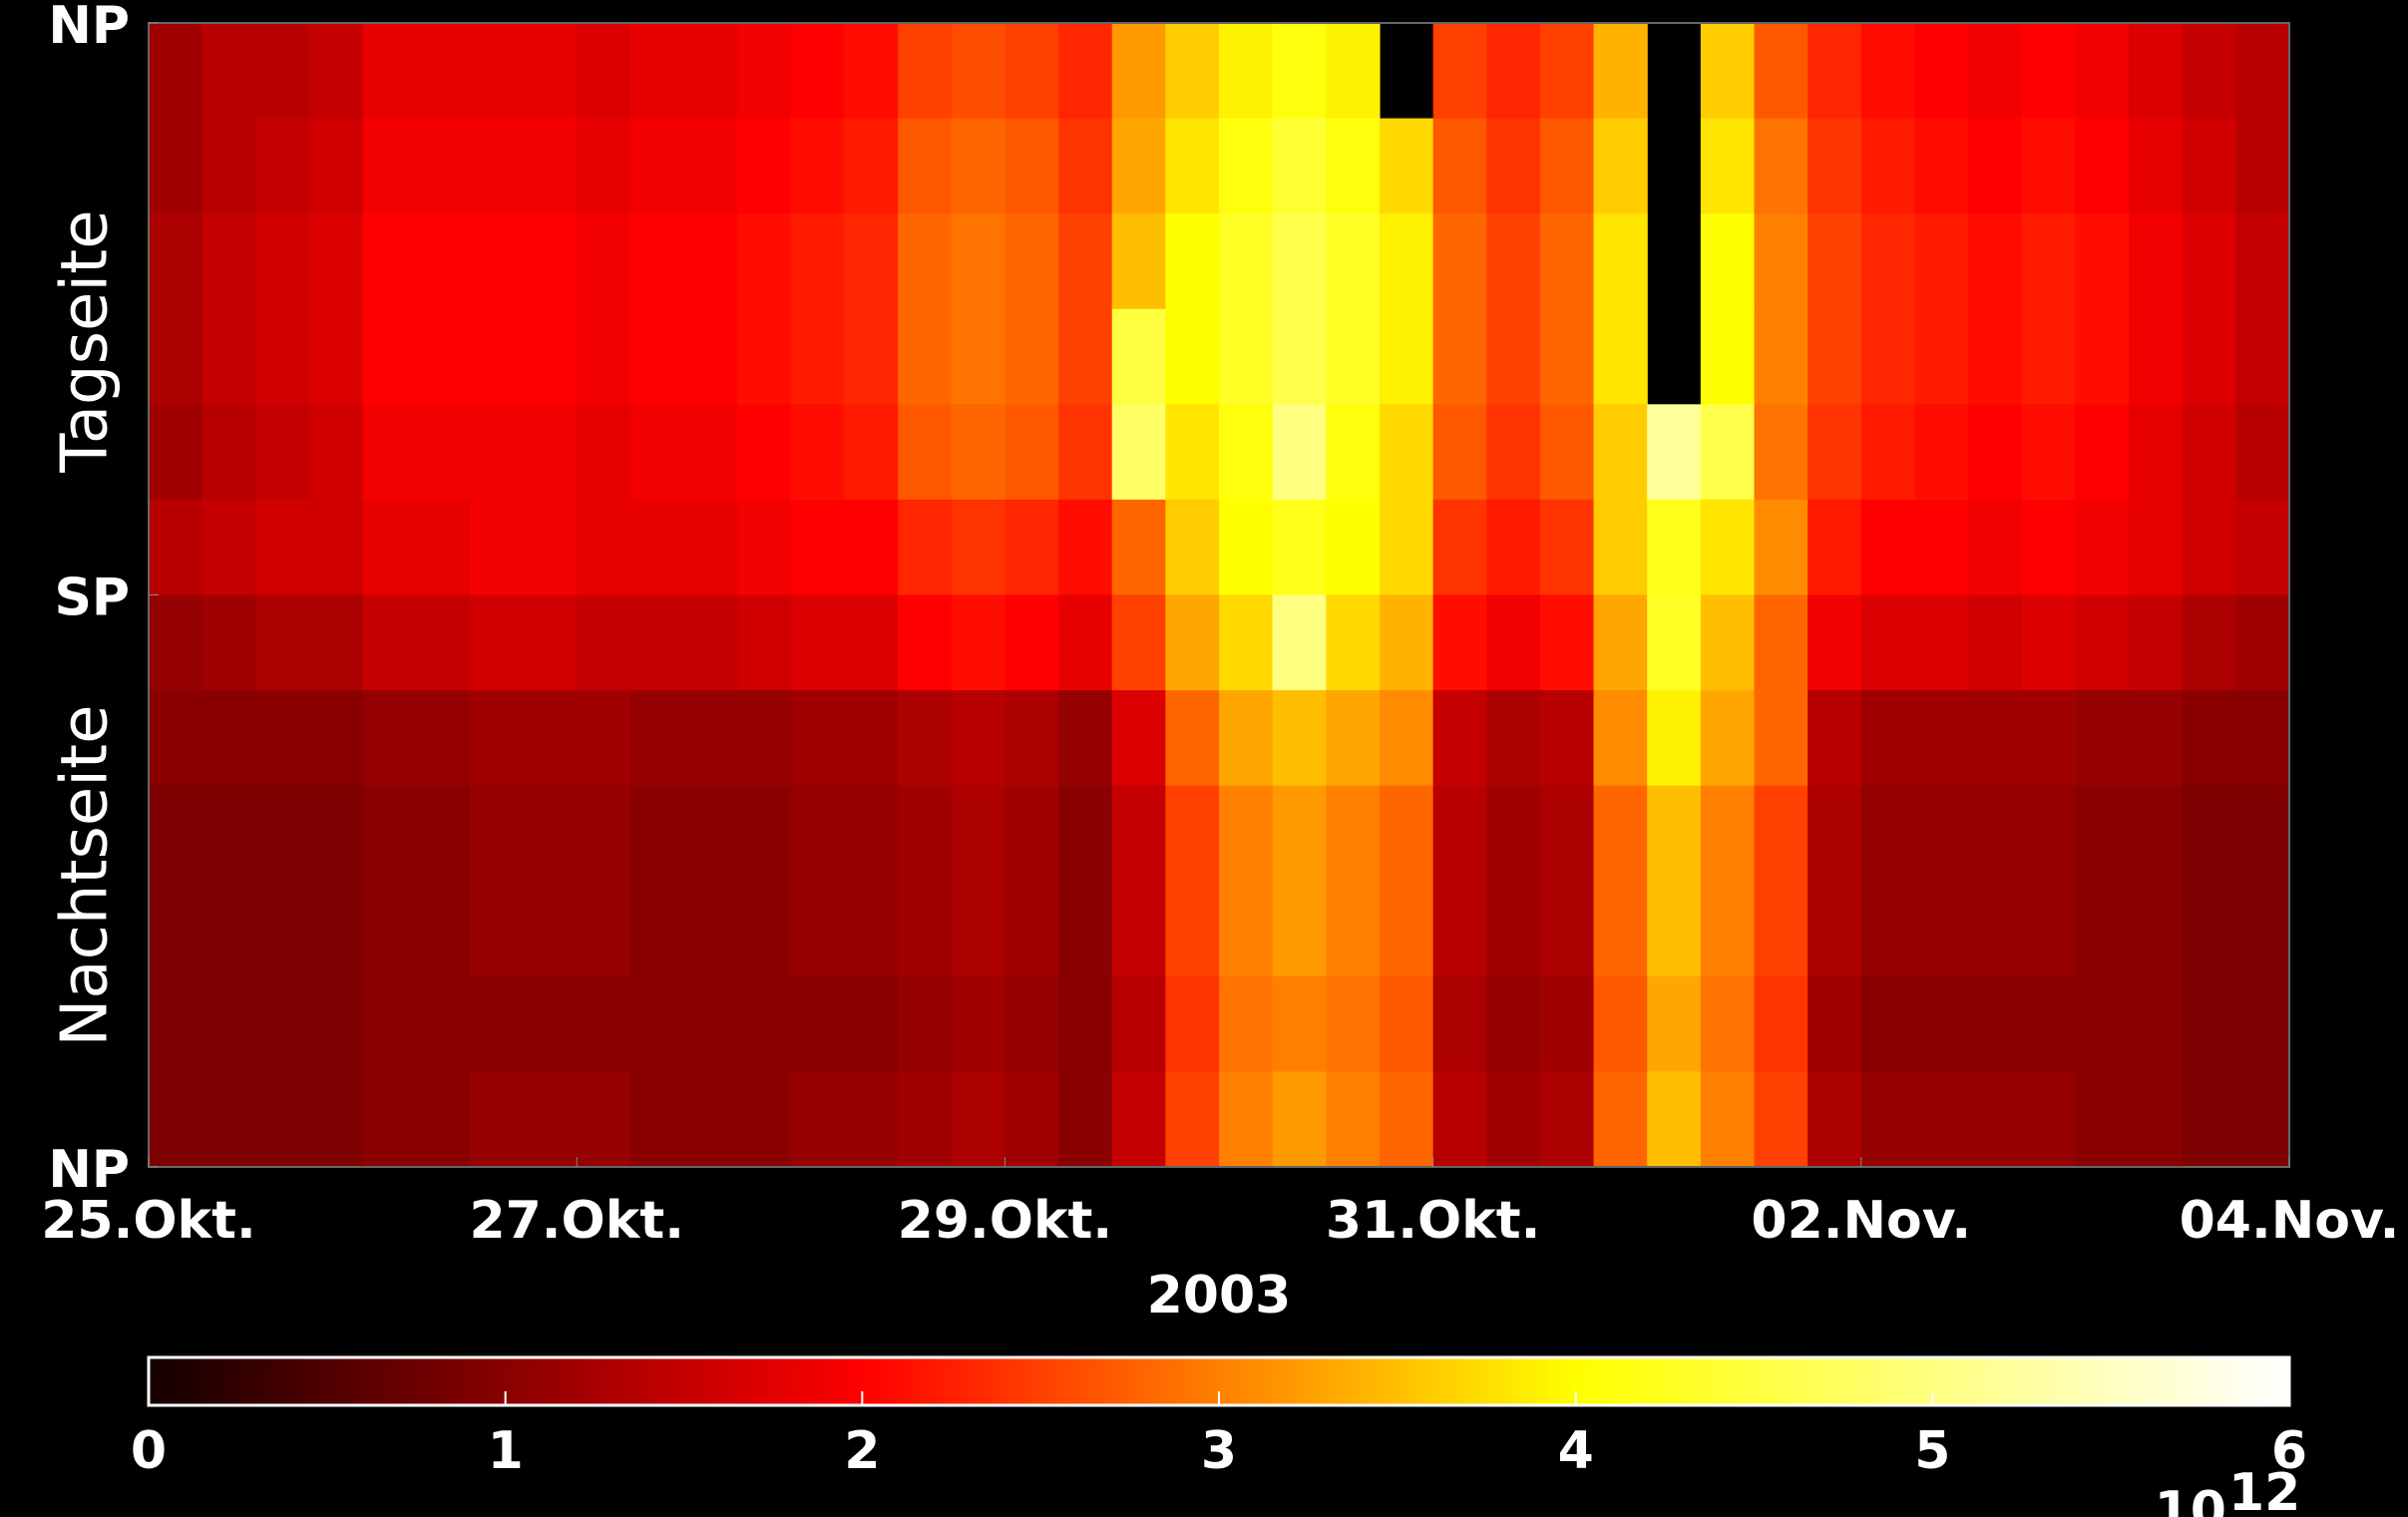  What do you see at coordinates (506, 1451) in the screenshot?
I see `colorbar-tick-label: 1` at bounding box center [506, 1451].